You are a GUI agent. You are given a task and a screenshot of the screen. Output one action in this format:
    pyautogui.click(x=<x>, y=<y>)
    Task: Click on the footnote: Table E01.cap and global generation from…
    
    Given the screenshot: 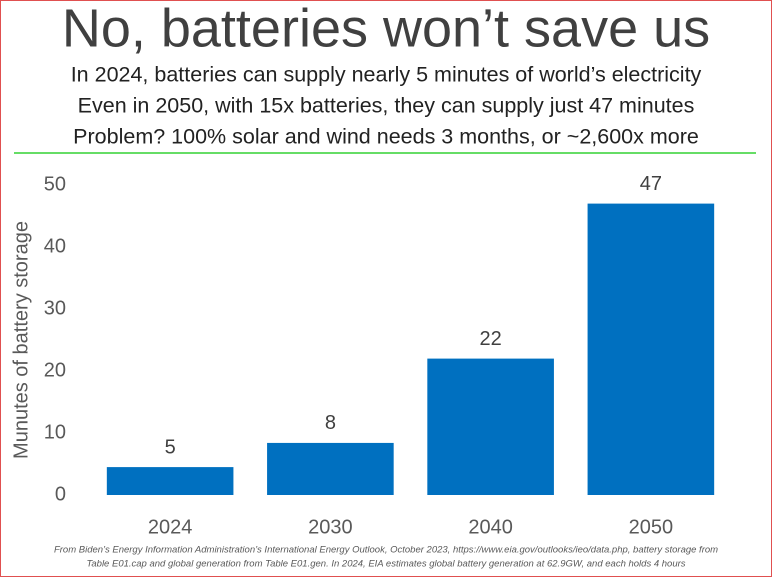 What is the action you would take?
    pyautogui.click(x=385, y=564)
    